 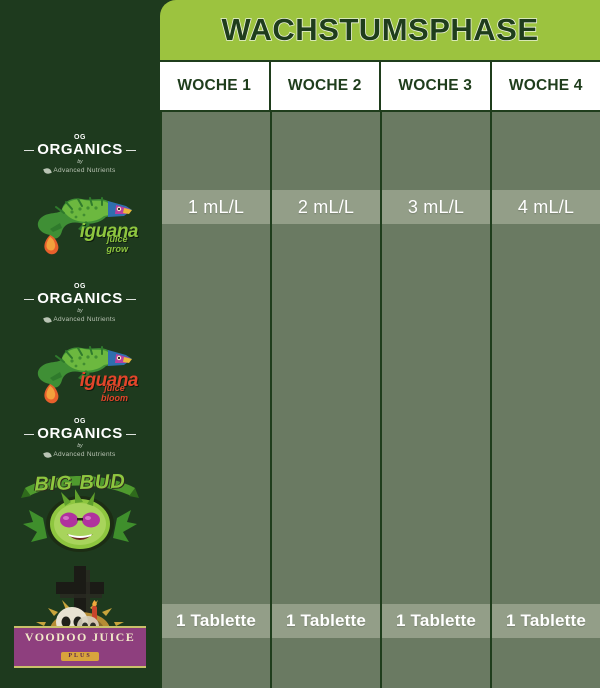 I want to click on iguana-sub-variant: bloom, so click(x=114, y=398).